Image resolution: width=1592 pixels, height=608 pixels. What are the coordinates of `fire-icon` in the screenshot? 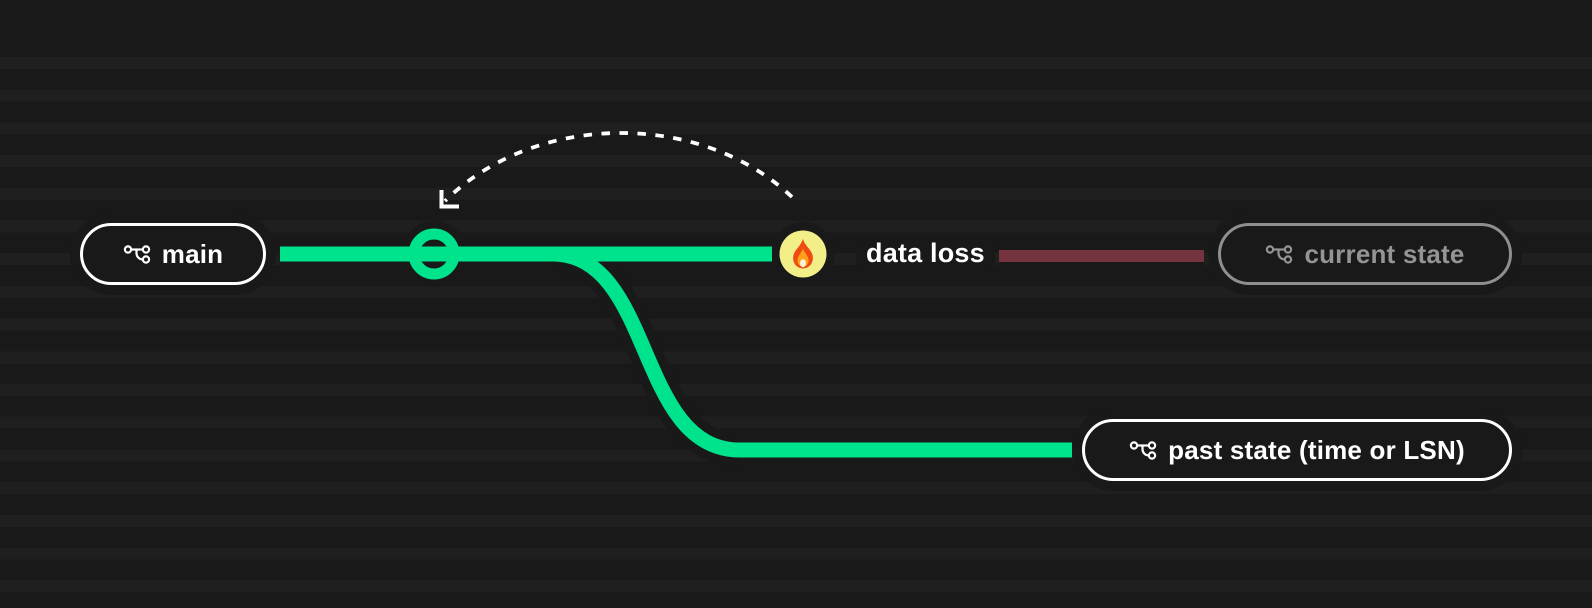 It's located at (803, 254).